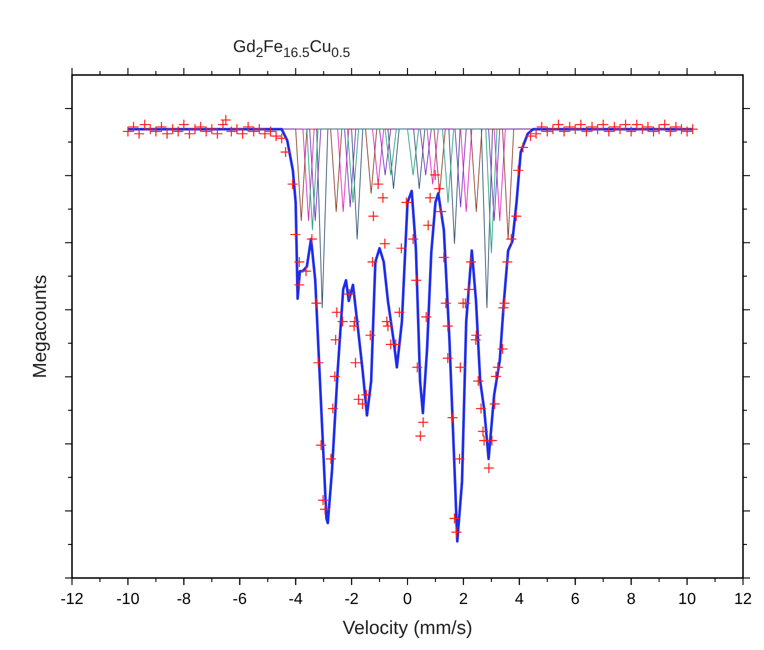  Describe the element at coordinates (72, 599) in the screenshot. I see `x-tick-label: -12` at that location.